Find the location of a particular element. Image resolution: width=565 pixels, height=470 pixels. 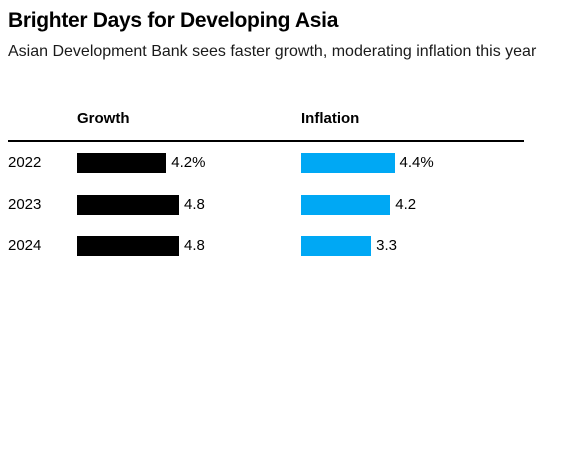

inflation-value-label-2022: 4.4% is located at coordinates (416, 162).